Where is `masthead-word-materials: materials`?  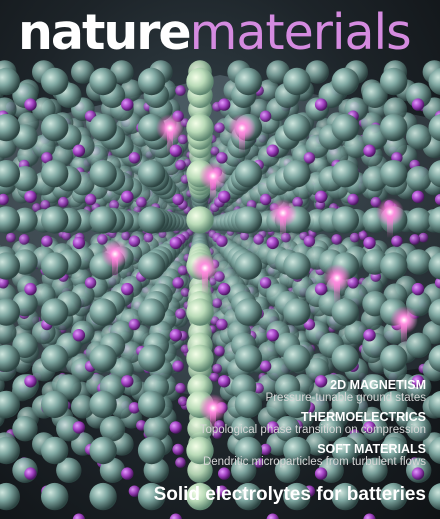
masthead-word-materials: materials is located at coordinates (300, 32).